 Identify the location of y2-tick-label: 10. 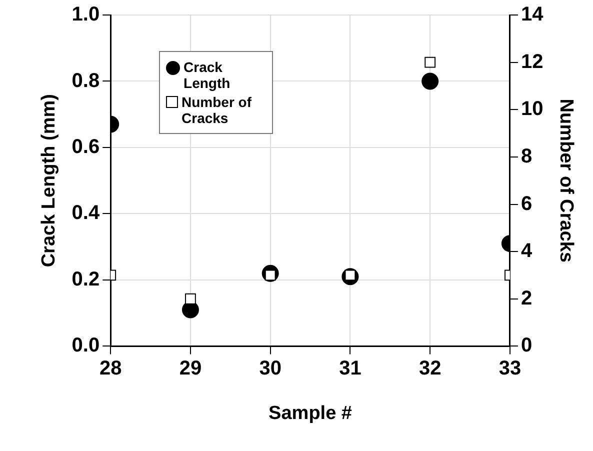
(532, 109).